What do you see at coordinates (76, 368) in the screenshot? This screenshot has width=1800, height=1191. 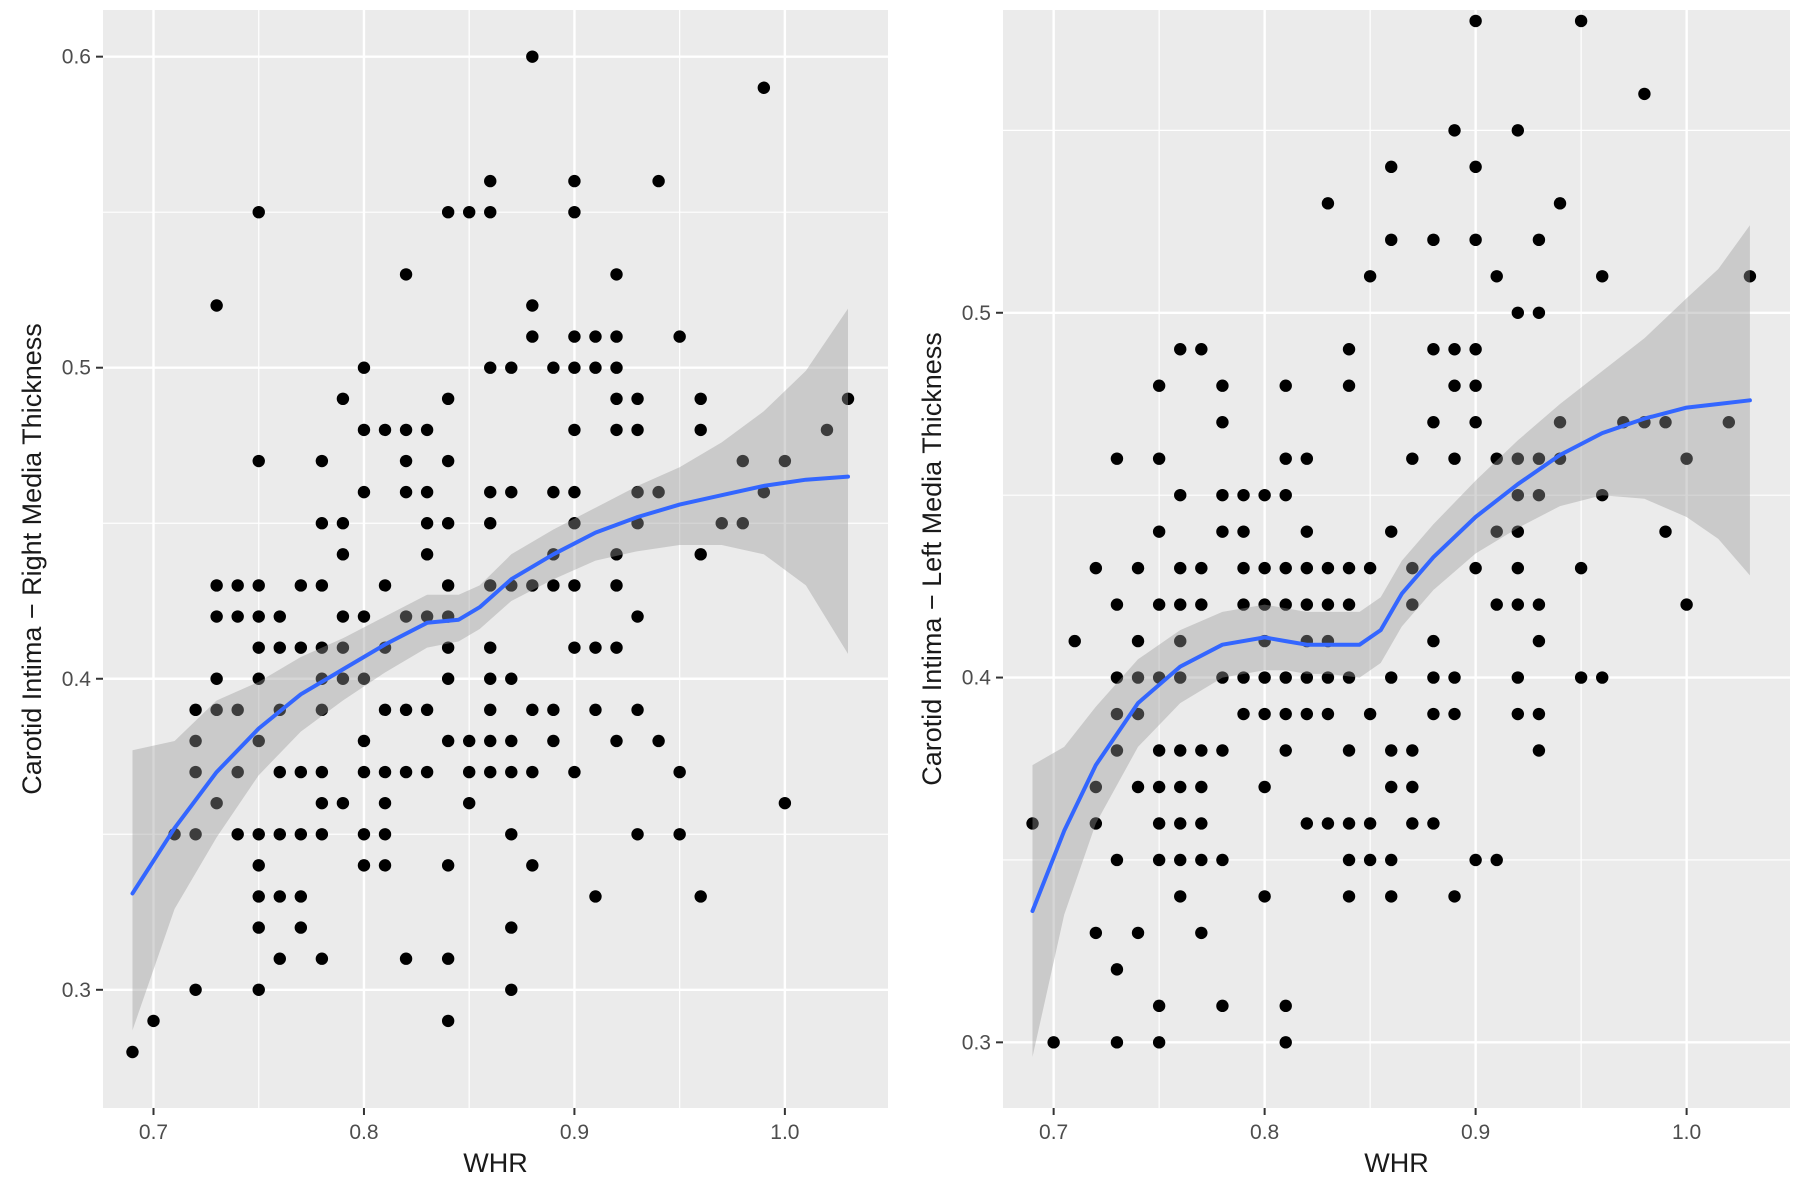 I see `left-y-tick-label: 0.5` at bounding box center [76, 368].